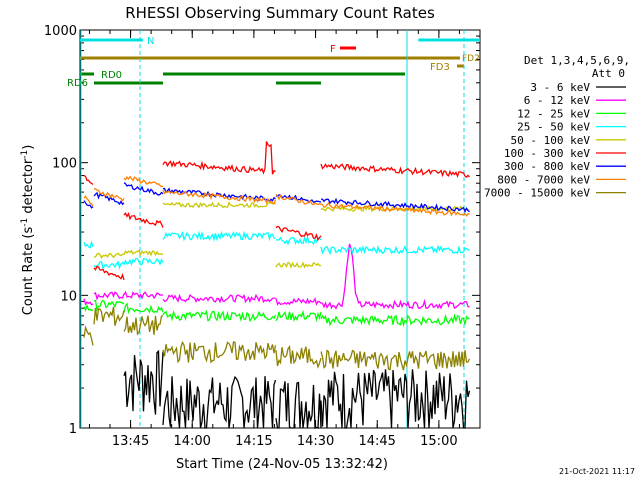  I want to click on flag-label-fd3: FD3, so click(440, 67).